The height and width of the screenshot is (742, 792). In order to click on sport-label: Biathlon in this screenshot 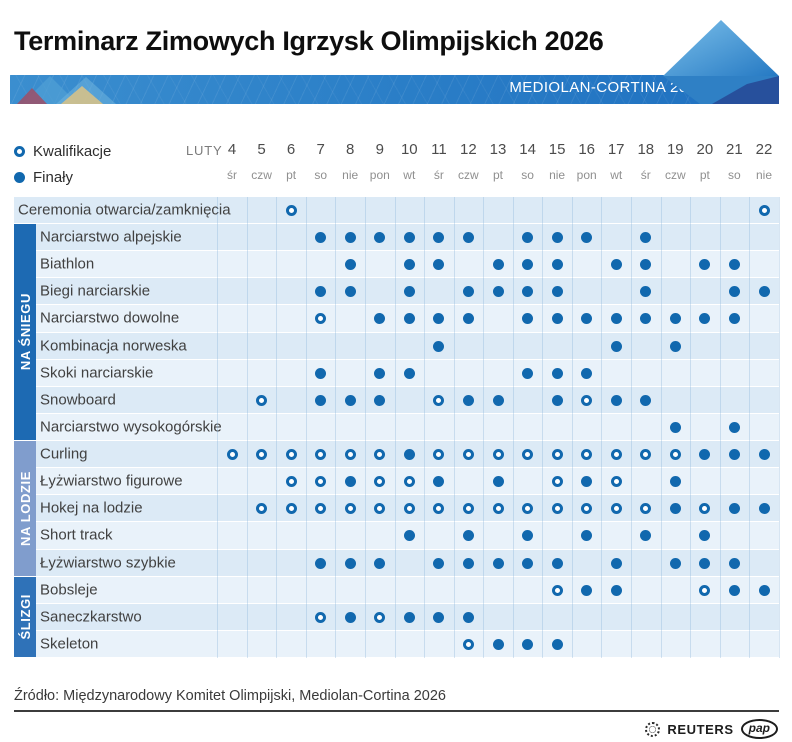, I will do `click(67, 264)`.